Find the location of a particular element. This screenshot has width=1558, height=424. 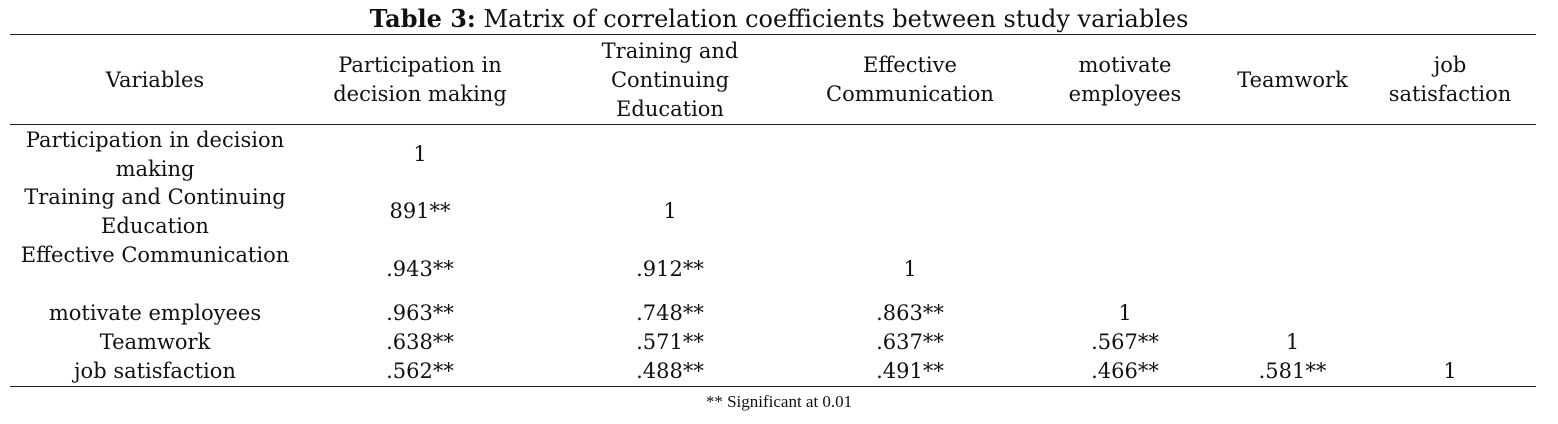

column-header-label: Teamwork is located at coordinates (1292, 79).